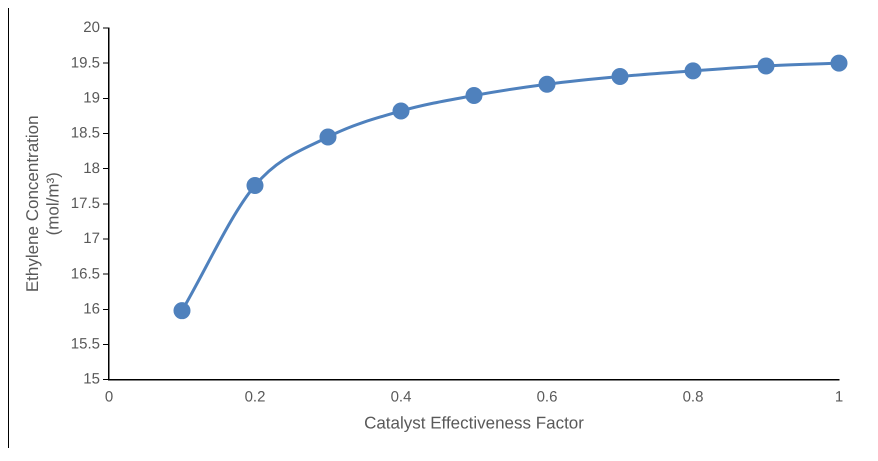 This screenshot has width=878, height=461. I want to click on y-tick-label: 18, so click(91, 168).